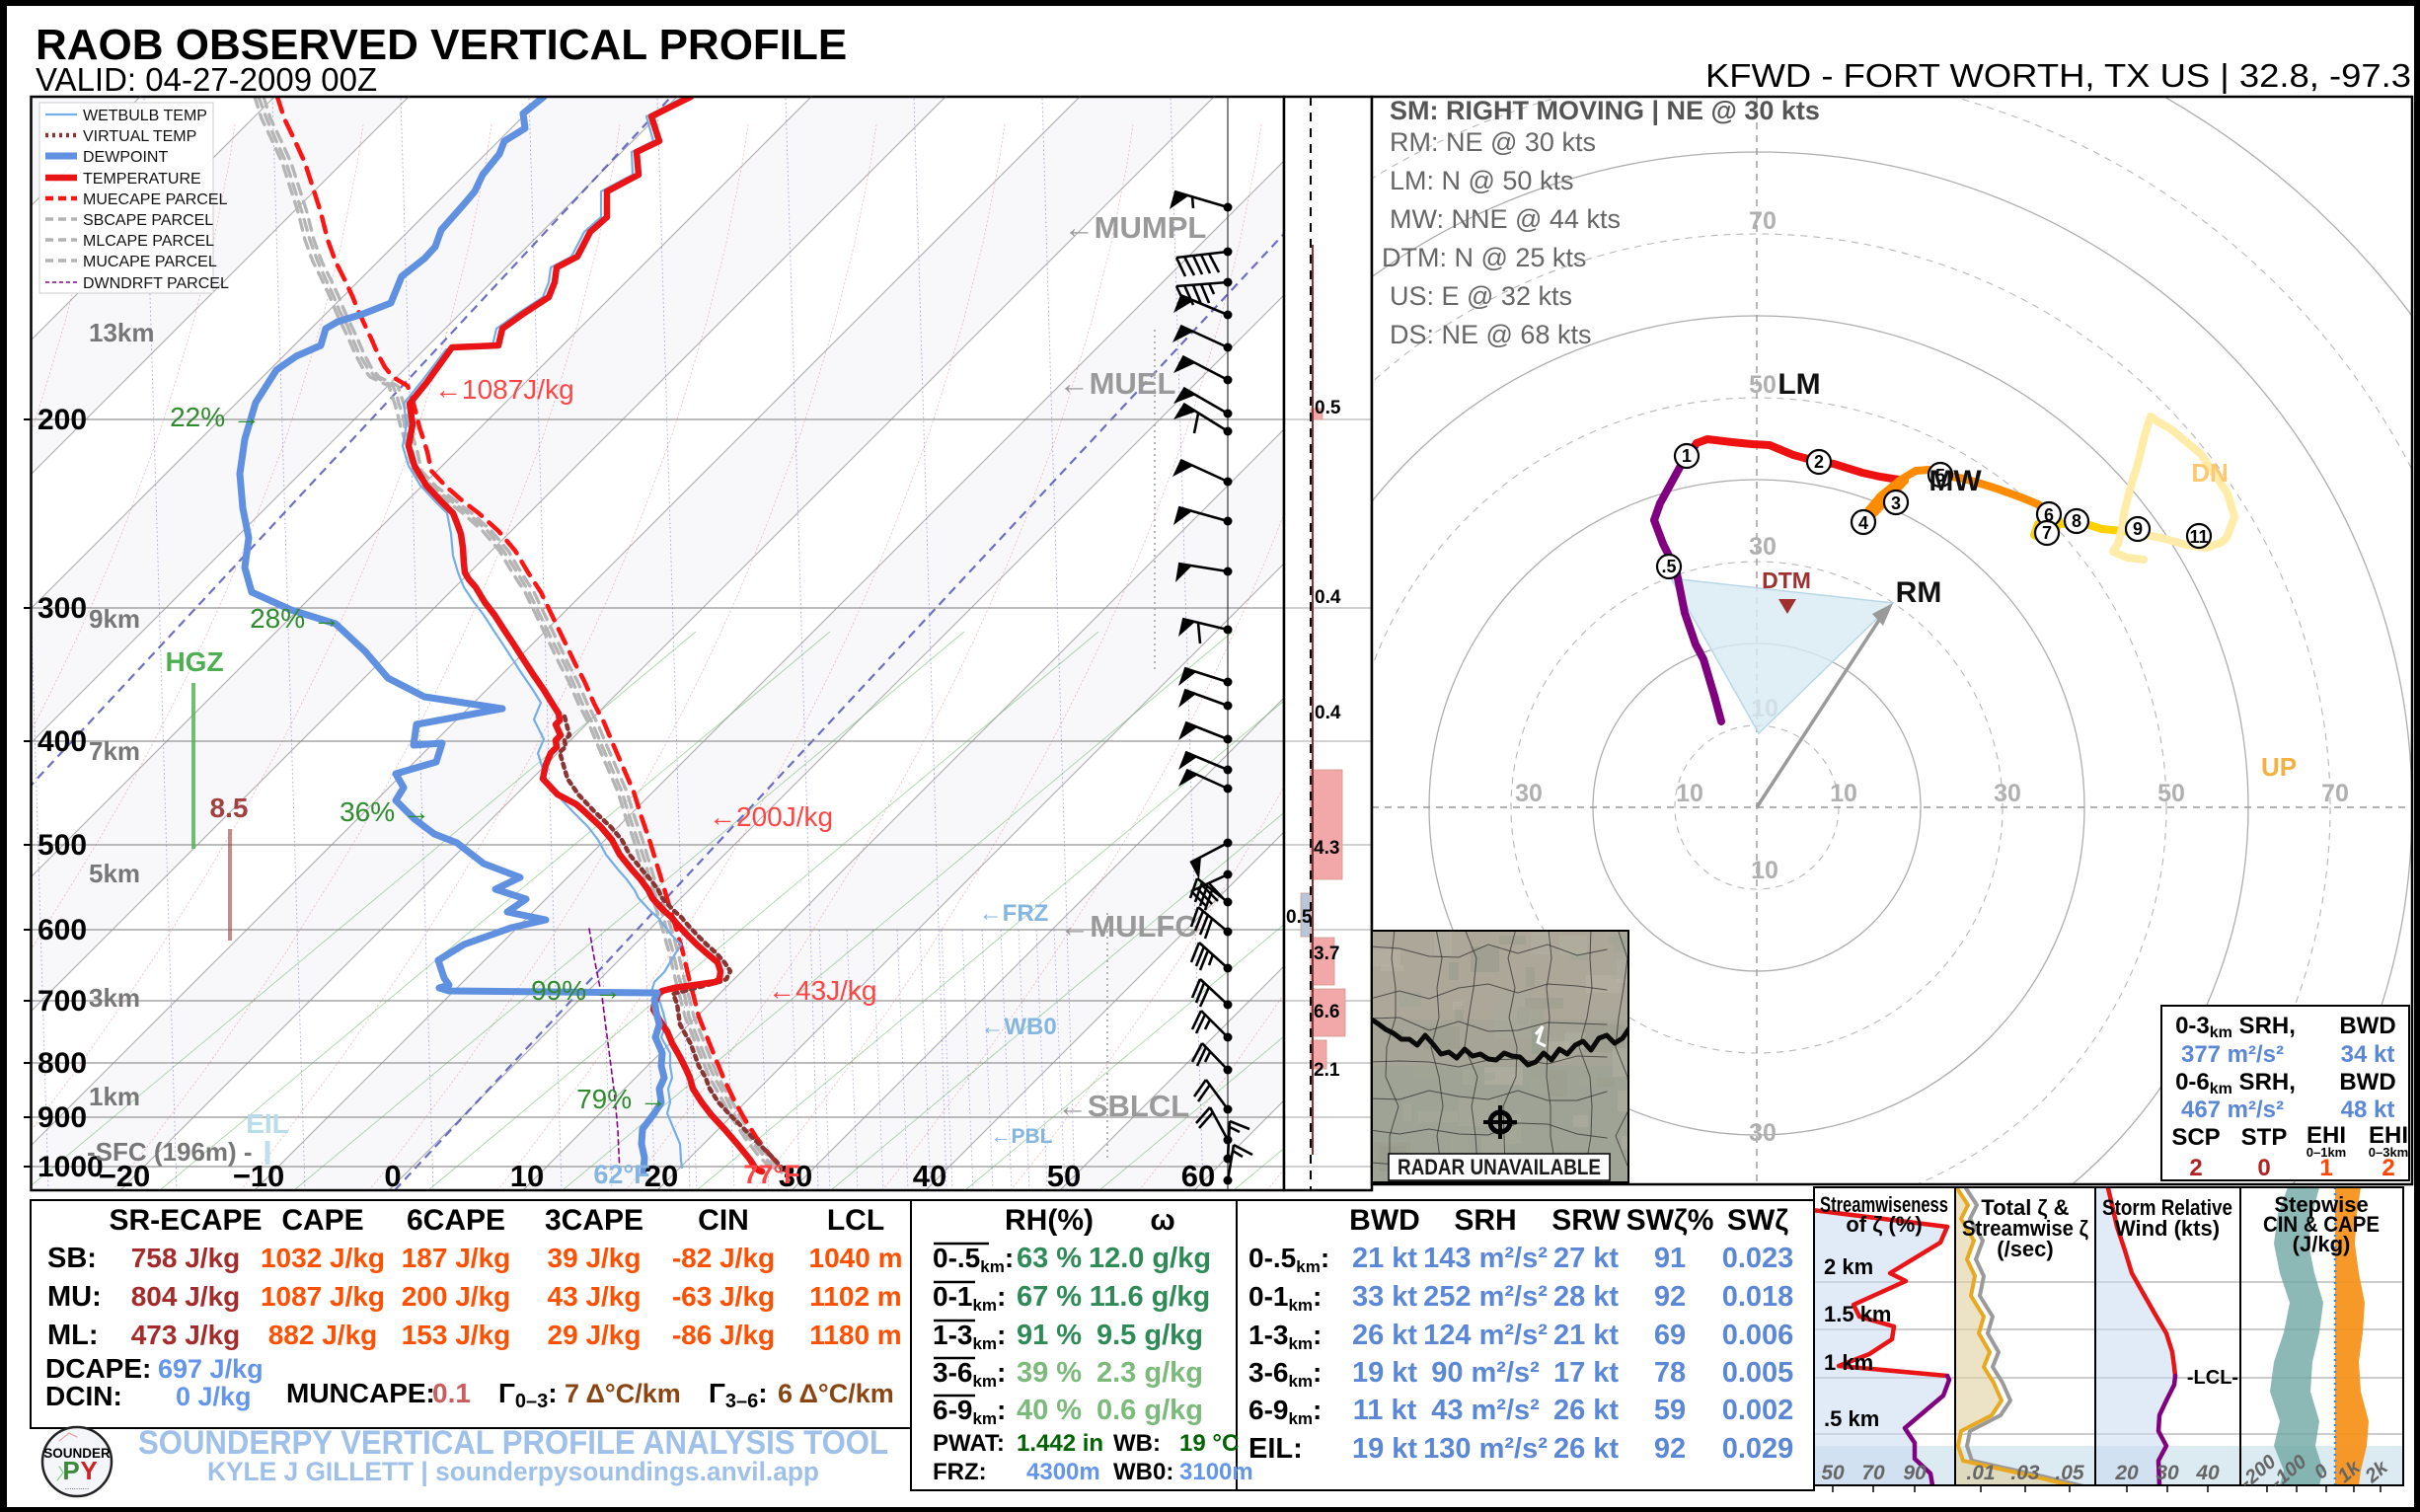 The height and width of the screenshot is (1512, 2420). Describe the element at coordinates (1915, 1473) in the screenshot. I see `svg-text: 90` at that location.